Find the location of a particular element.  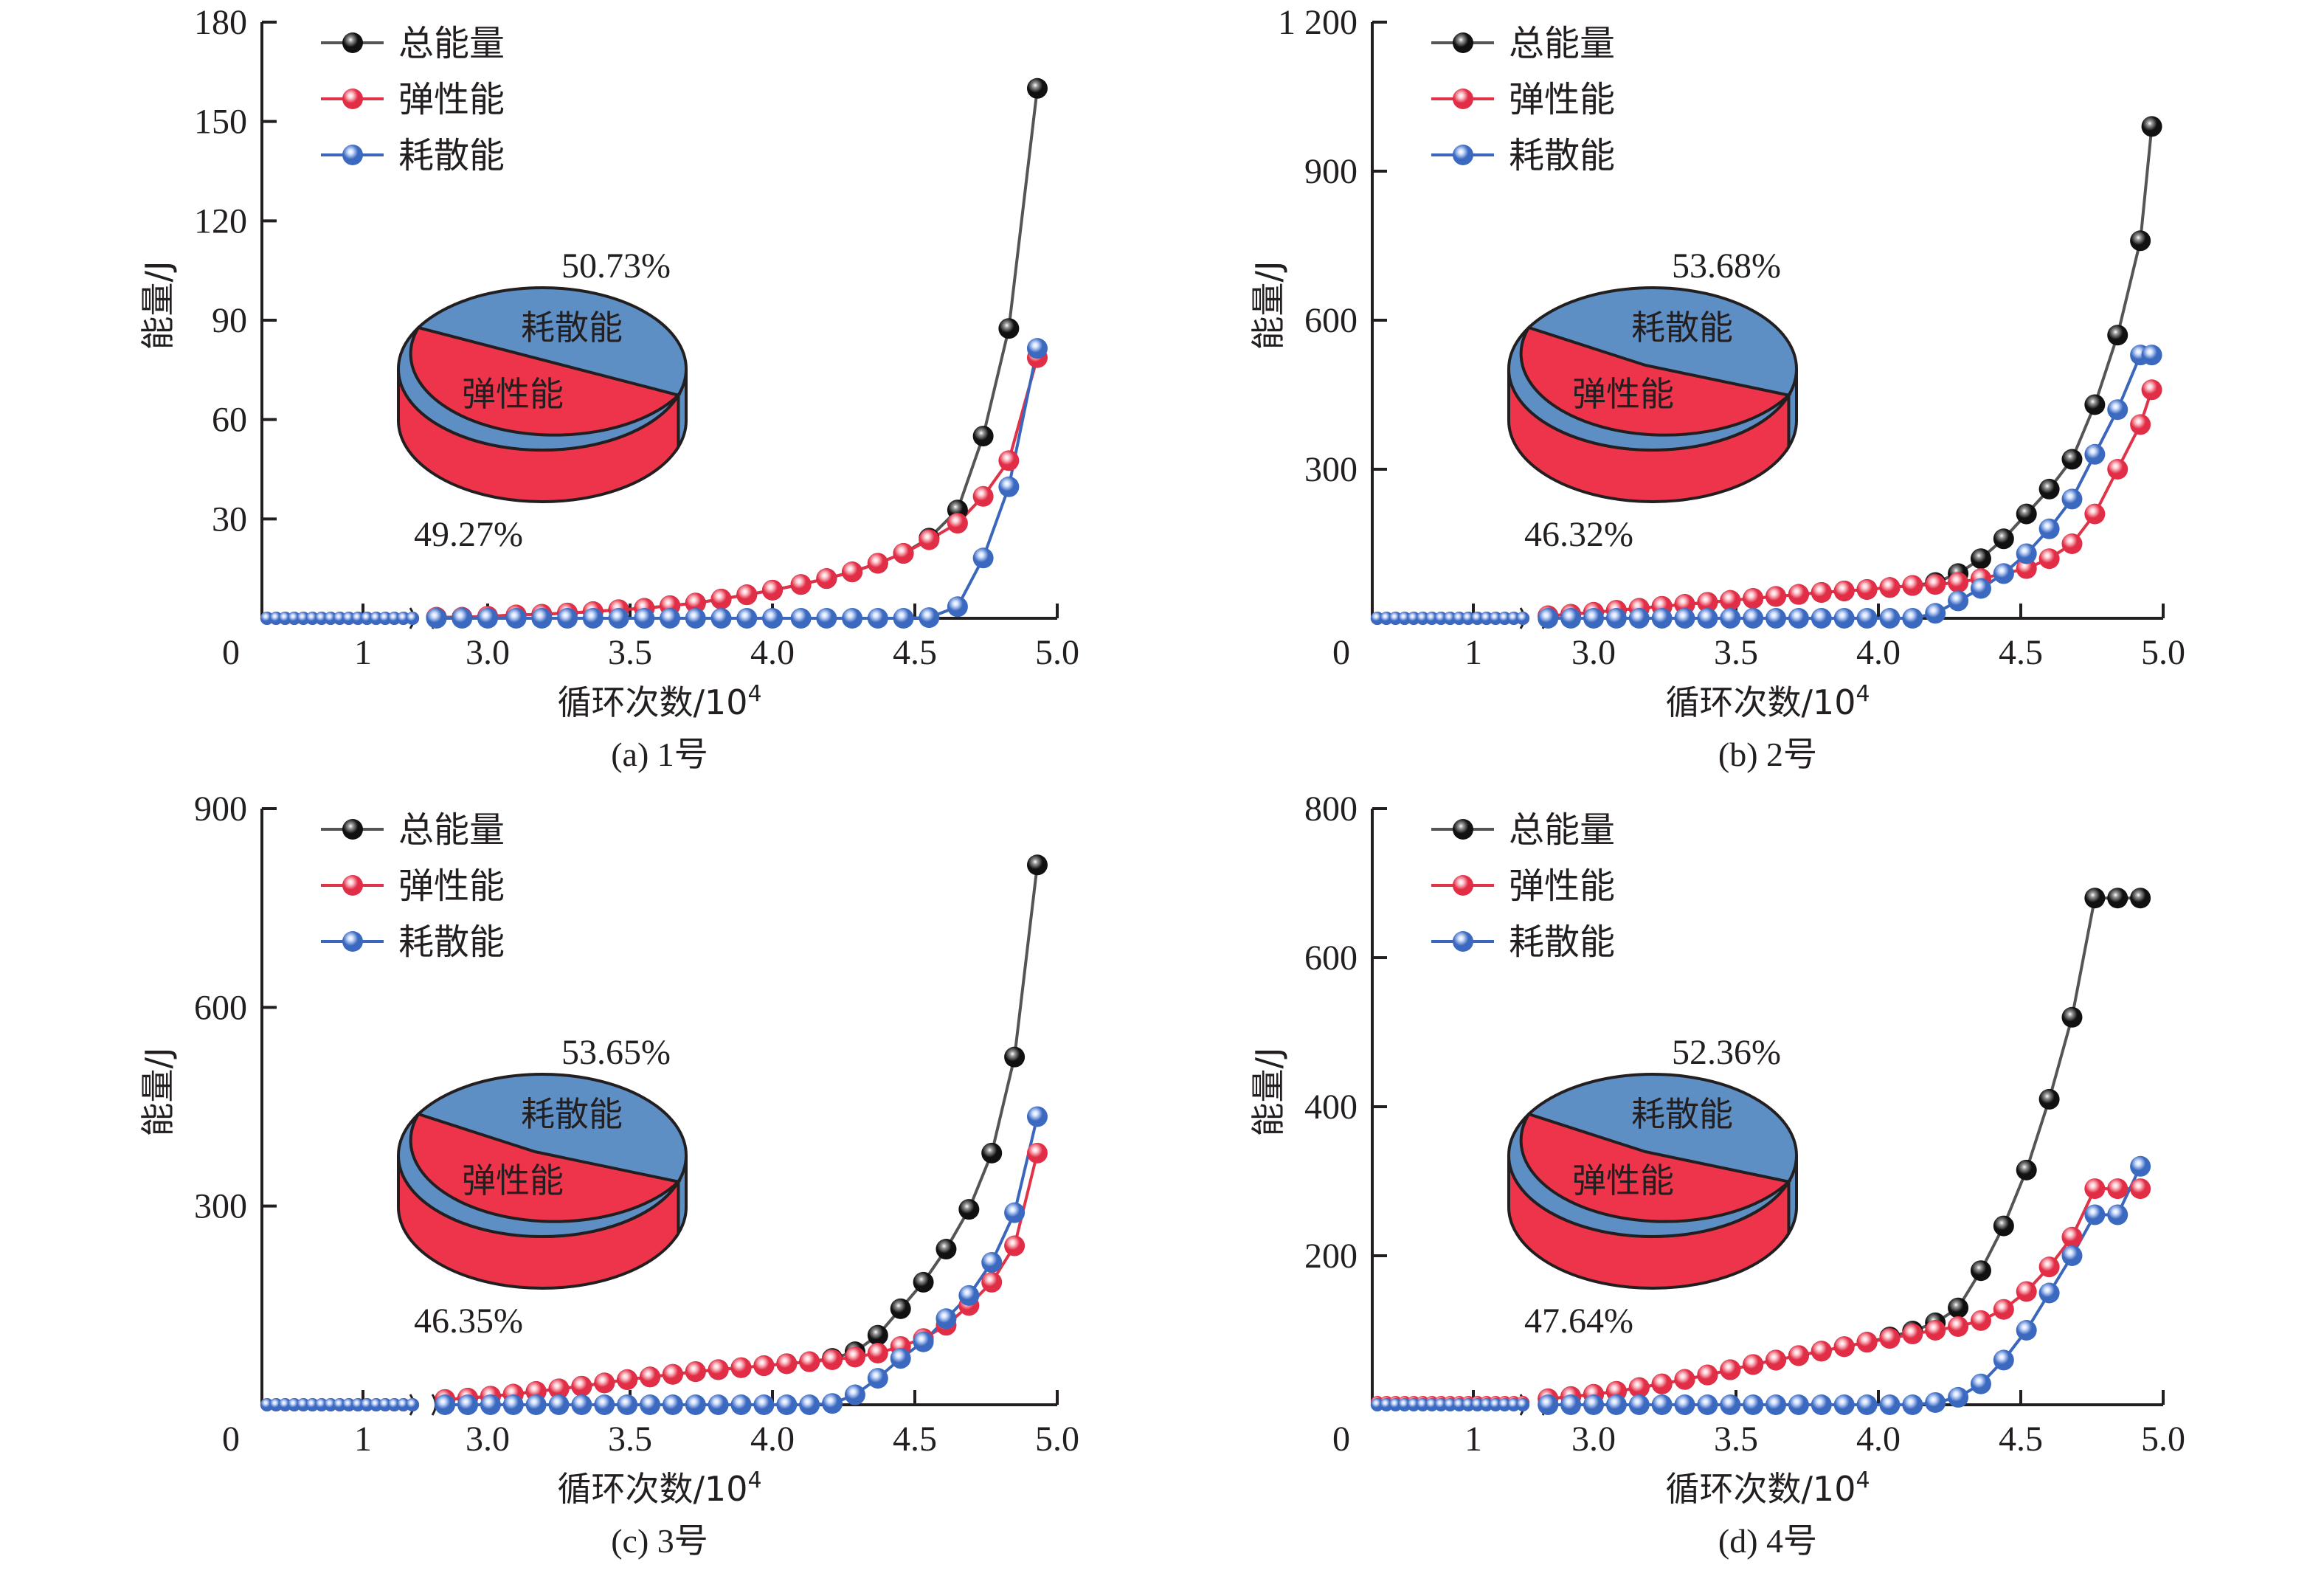

x-tick-label: 4.5 is located at coordinates (2021, 652).